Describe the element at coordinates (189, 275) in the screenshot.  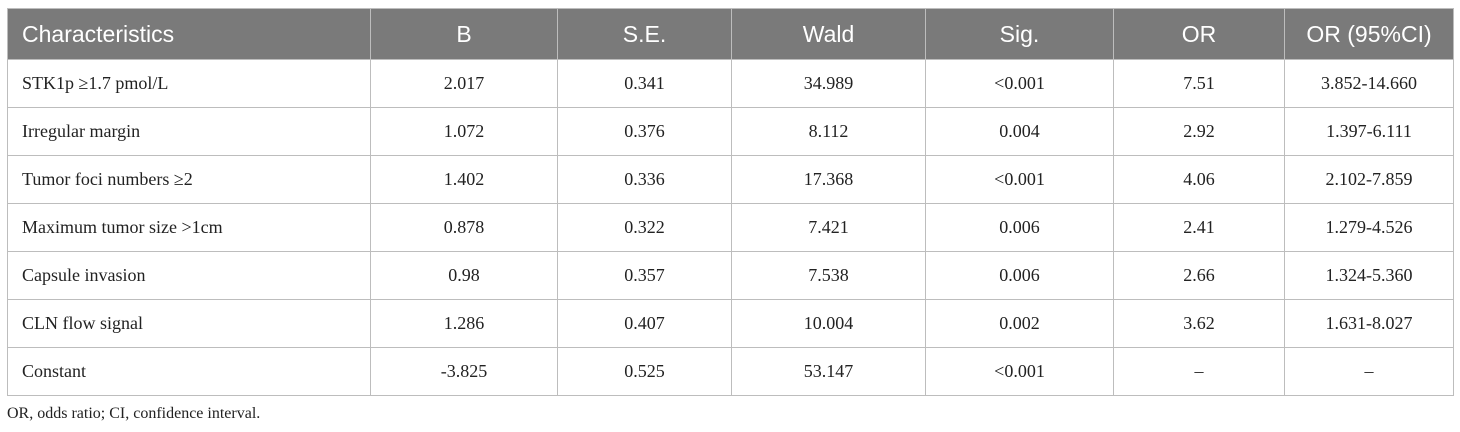
I see `cell-characteristic: Capsule invasion` at that location.